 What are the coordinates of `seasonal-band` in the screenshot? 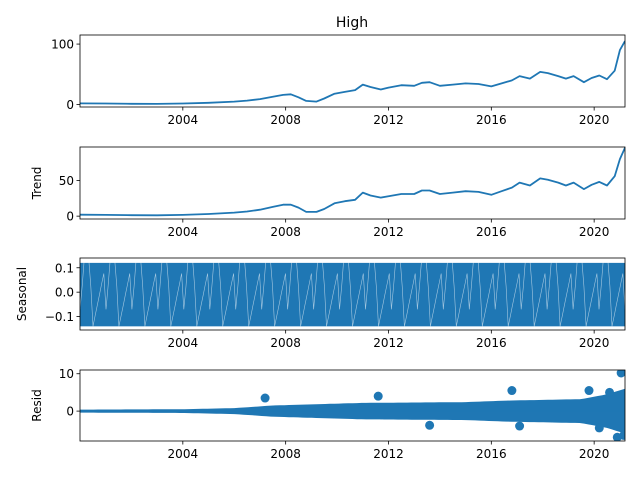 It's located at (352, 294).